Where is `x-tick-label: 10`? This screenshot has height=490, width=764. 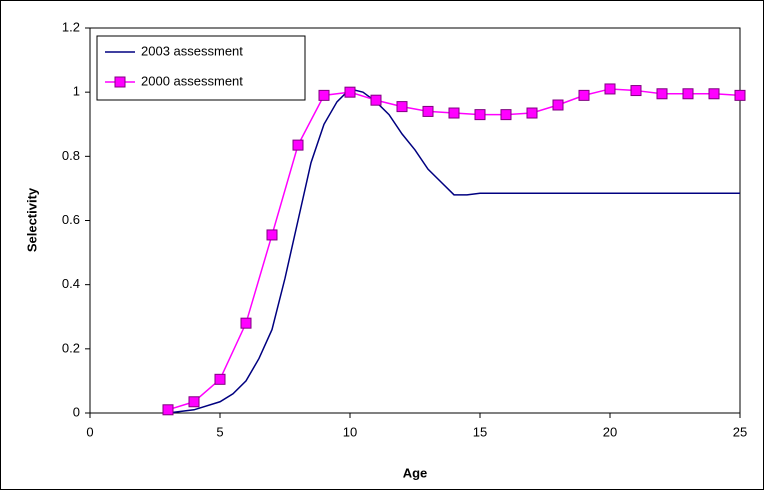
x-tick-label: 10 is located at coordinates (350, 431).